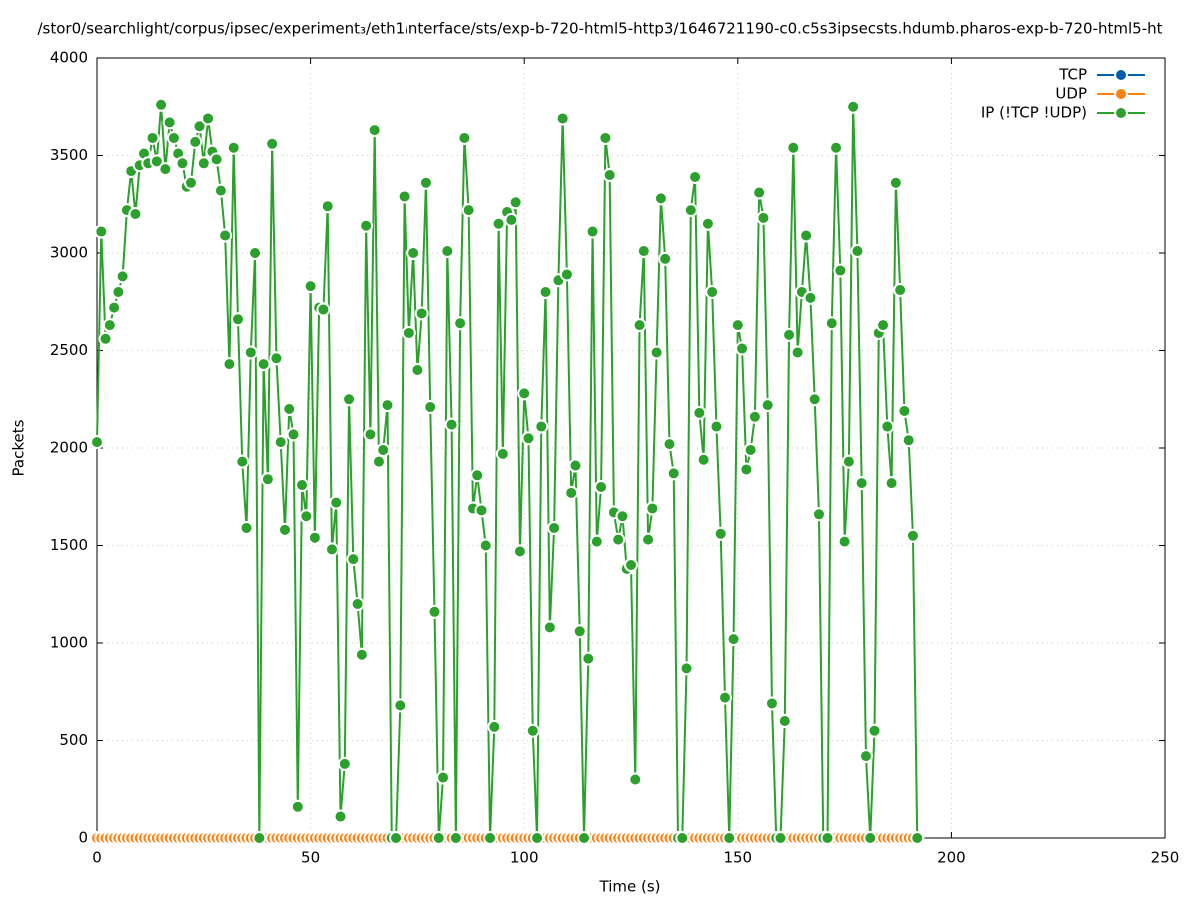 This screenshot has width=1197, height=900. I want to click on x-axis-label: Time (s), so click(630, 887).